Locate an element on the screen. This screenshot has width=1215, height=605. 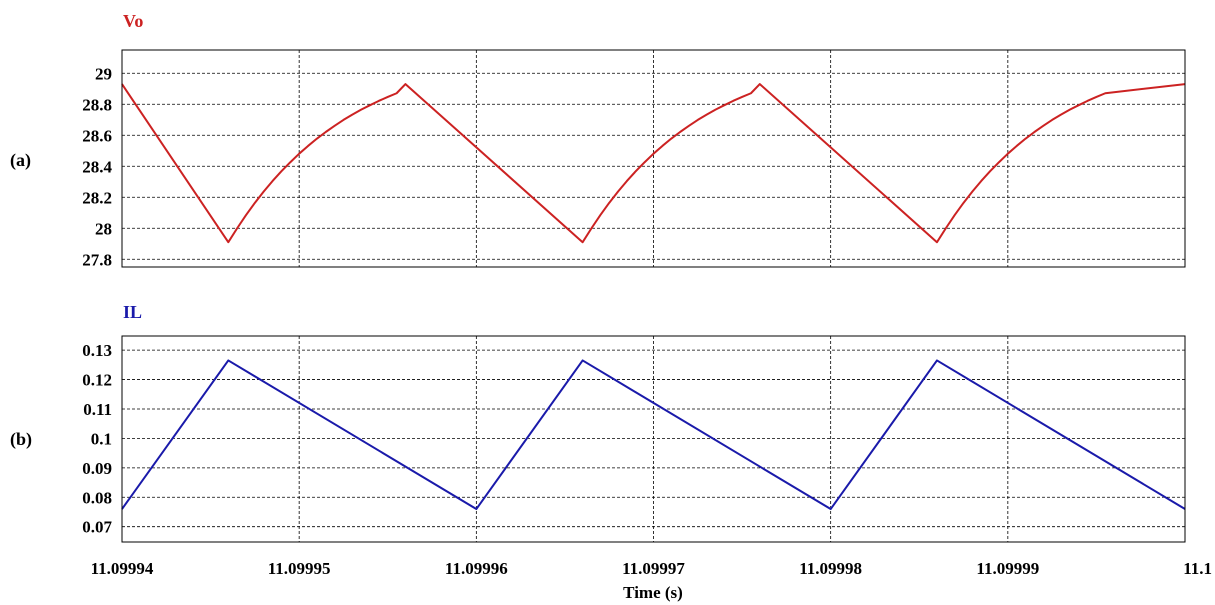
y-tick-label: 28.4 is located at coordinates (97, 166).